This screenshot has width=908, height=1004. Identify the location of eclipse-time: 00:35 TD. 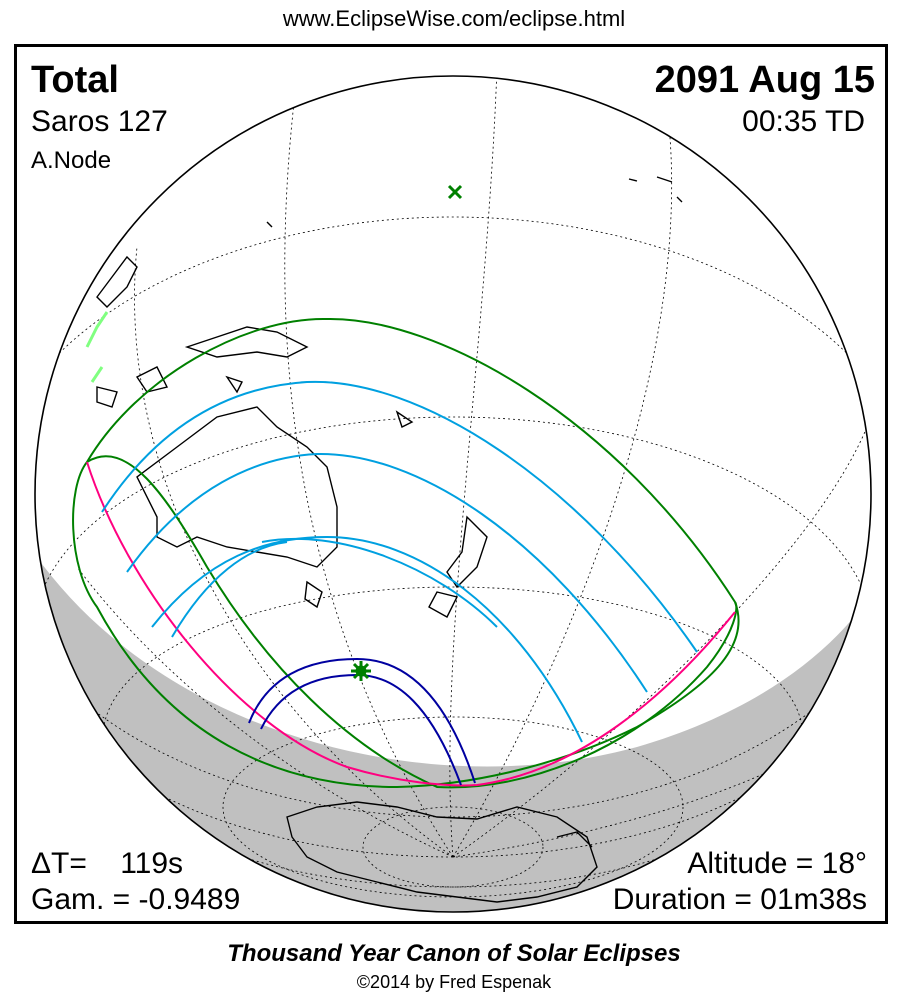
(803, 121).